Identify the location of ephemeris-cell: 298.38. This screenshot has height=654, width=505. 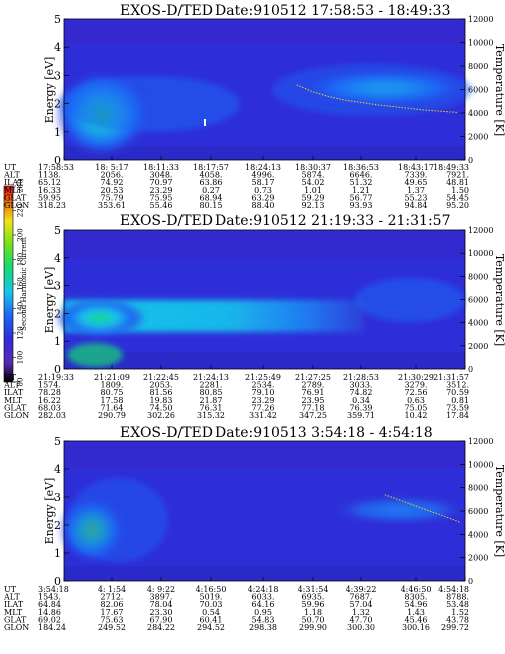
(263, 627).